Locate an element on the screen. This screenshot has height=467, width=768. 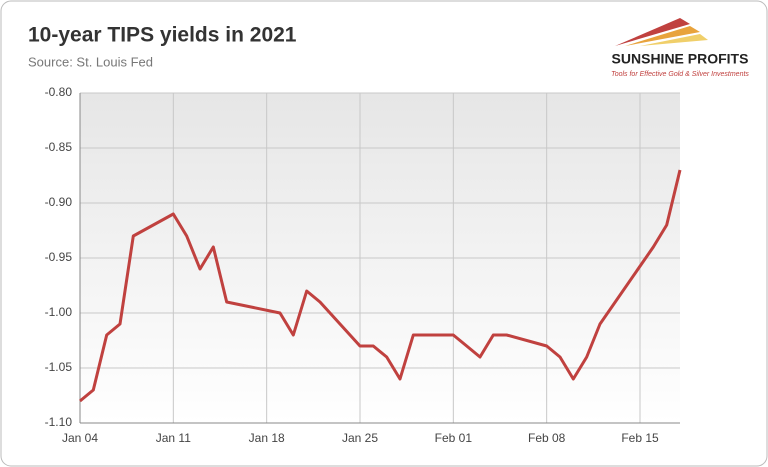
x-tick-label: Jan 11 is located at coordinates (173, 438).